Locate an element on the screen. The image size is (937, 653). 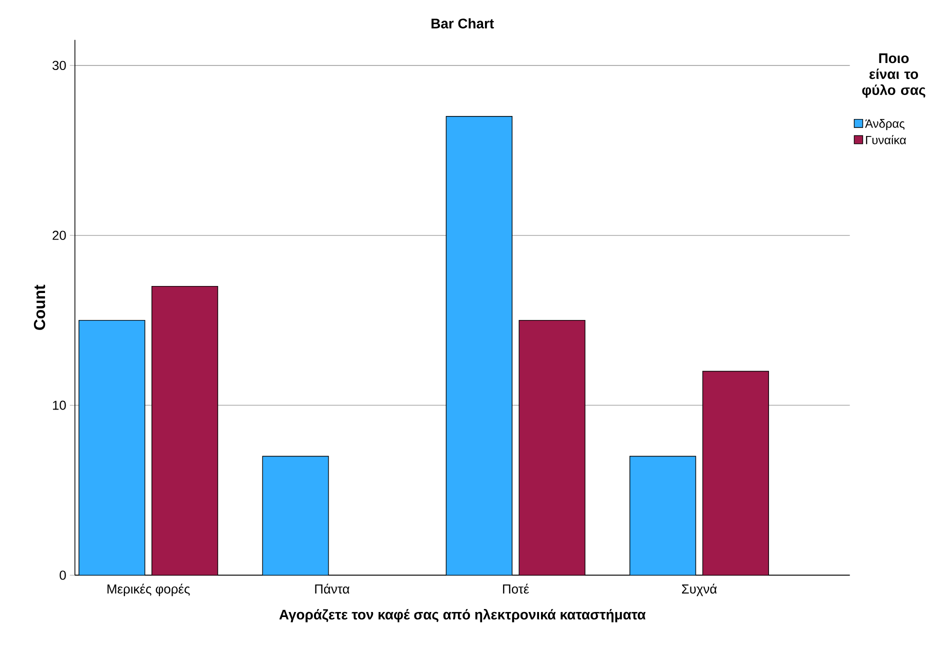
y-tick-label: 30 is located at coordinates (59, 65).